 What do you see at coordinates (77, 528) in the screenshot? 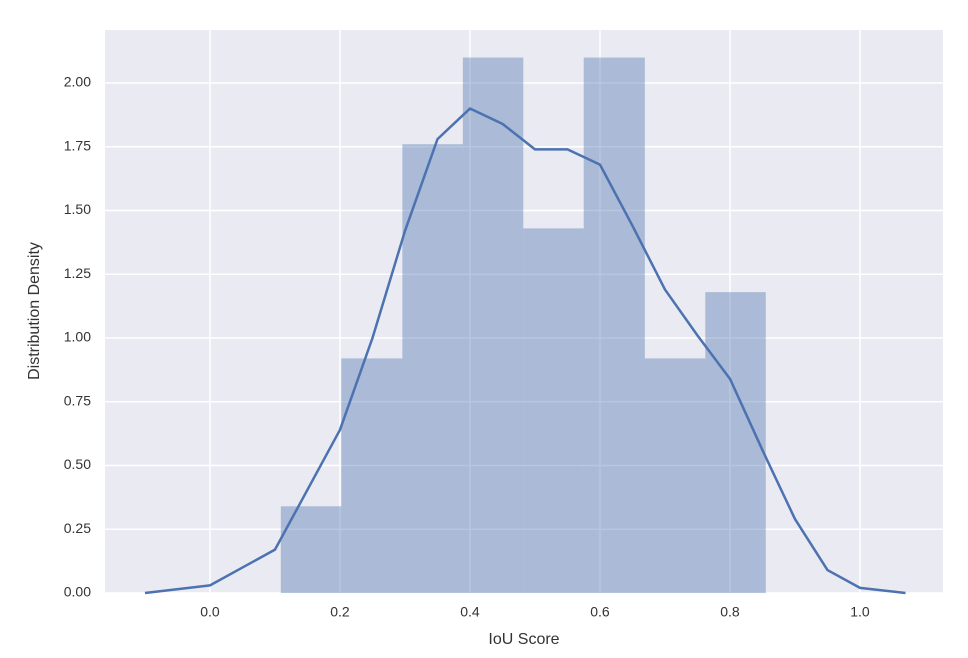
I see `y-tick-label: 0.25` at bounding box center [77, 528].